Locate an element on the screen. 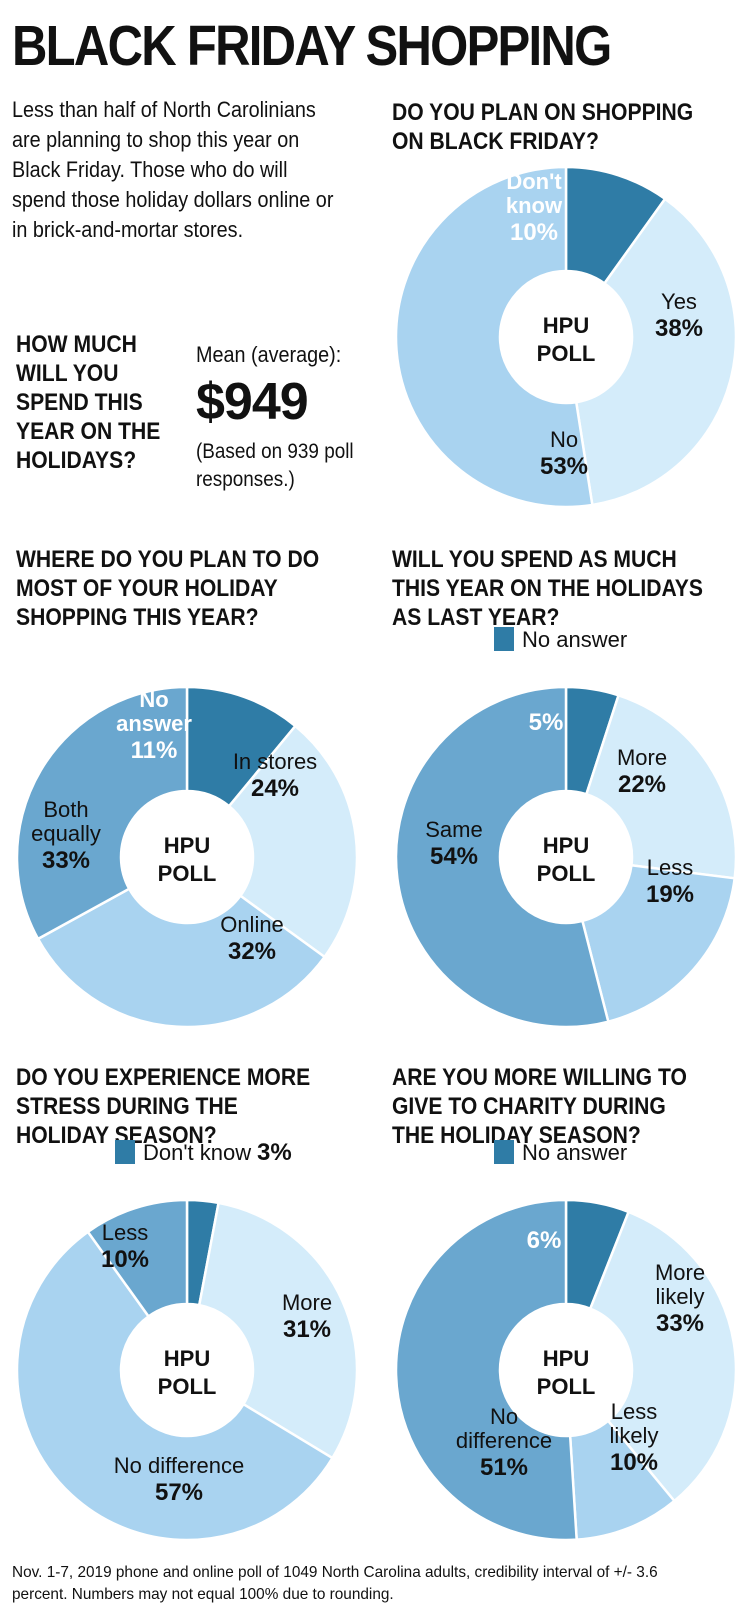 The width and height of the screenshot is (750, 1616). legend-swatch-spend-as-much is located at coordinates (504, 639).